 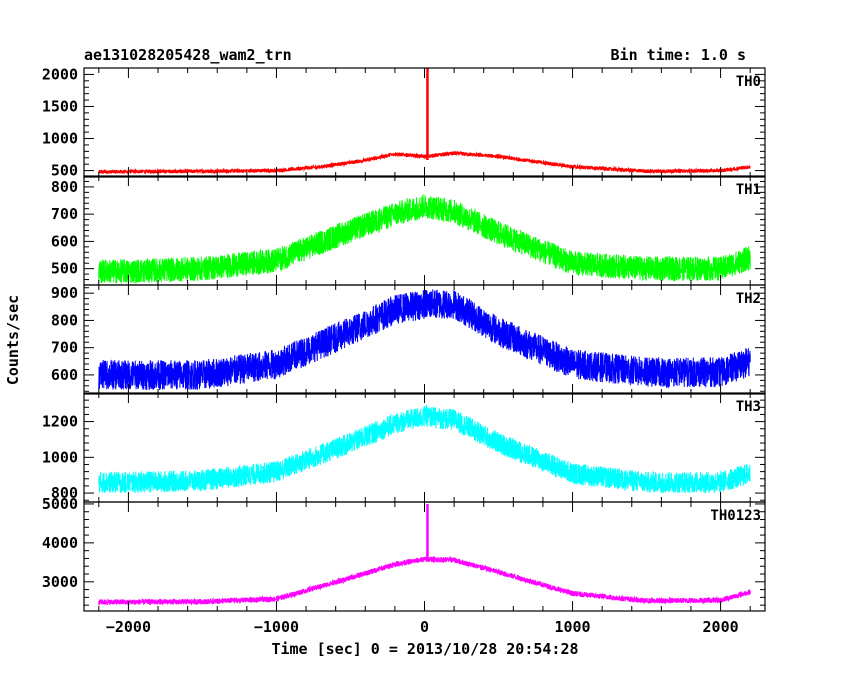 What do you see at coordinates (424, 448) in the screenshot?
I see `series-th3-line` at bounding box center [424, 448].